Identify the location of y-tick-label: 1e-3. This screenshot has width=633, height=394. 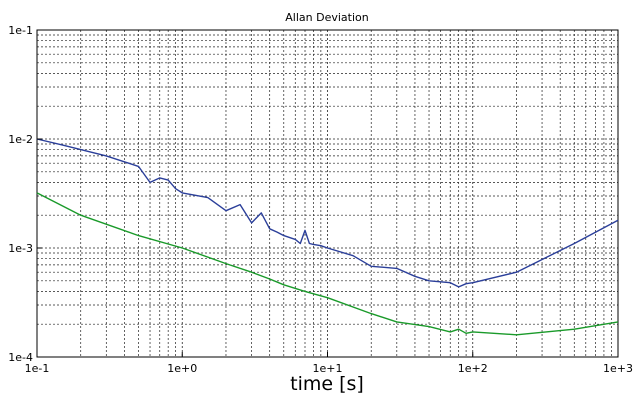
(20, 248).